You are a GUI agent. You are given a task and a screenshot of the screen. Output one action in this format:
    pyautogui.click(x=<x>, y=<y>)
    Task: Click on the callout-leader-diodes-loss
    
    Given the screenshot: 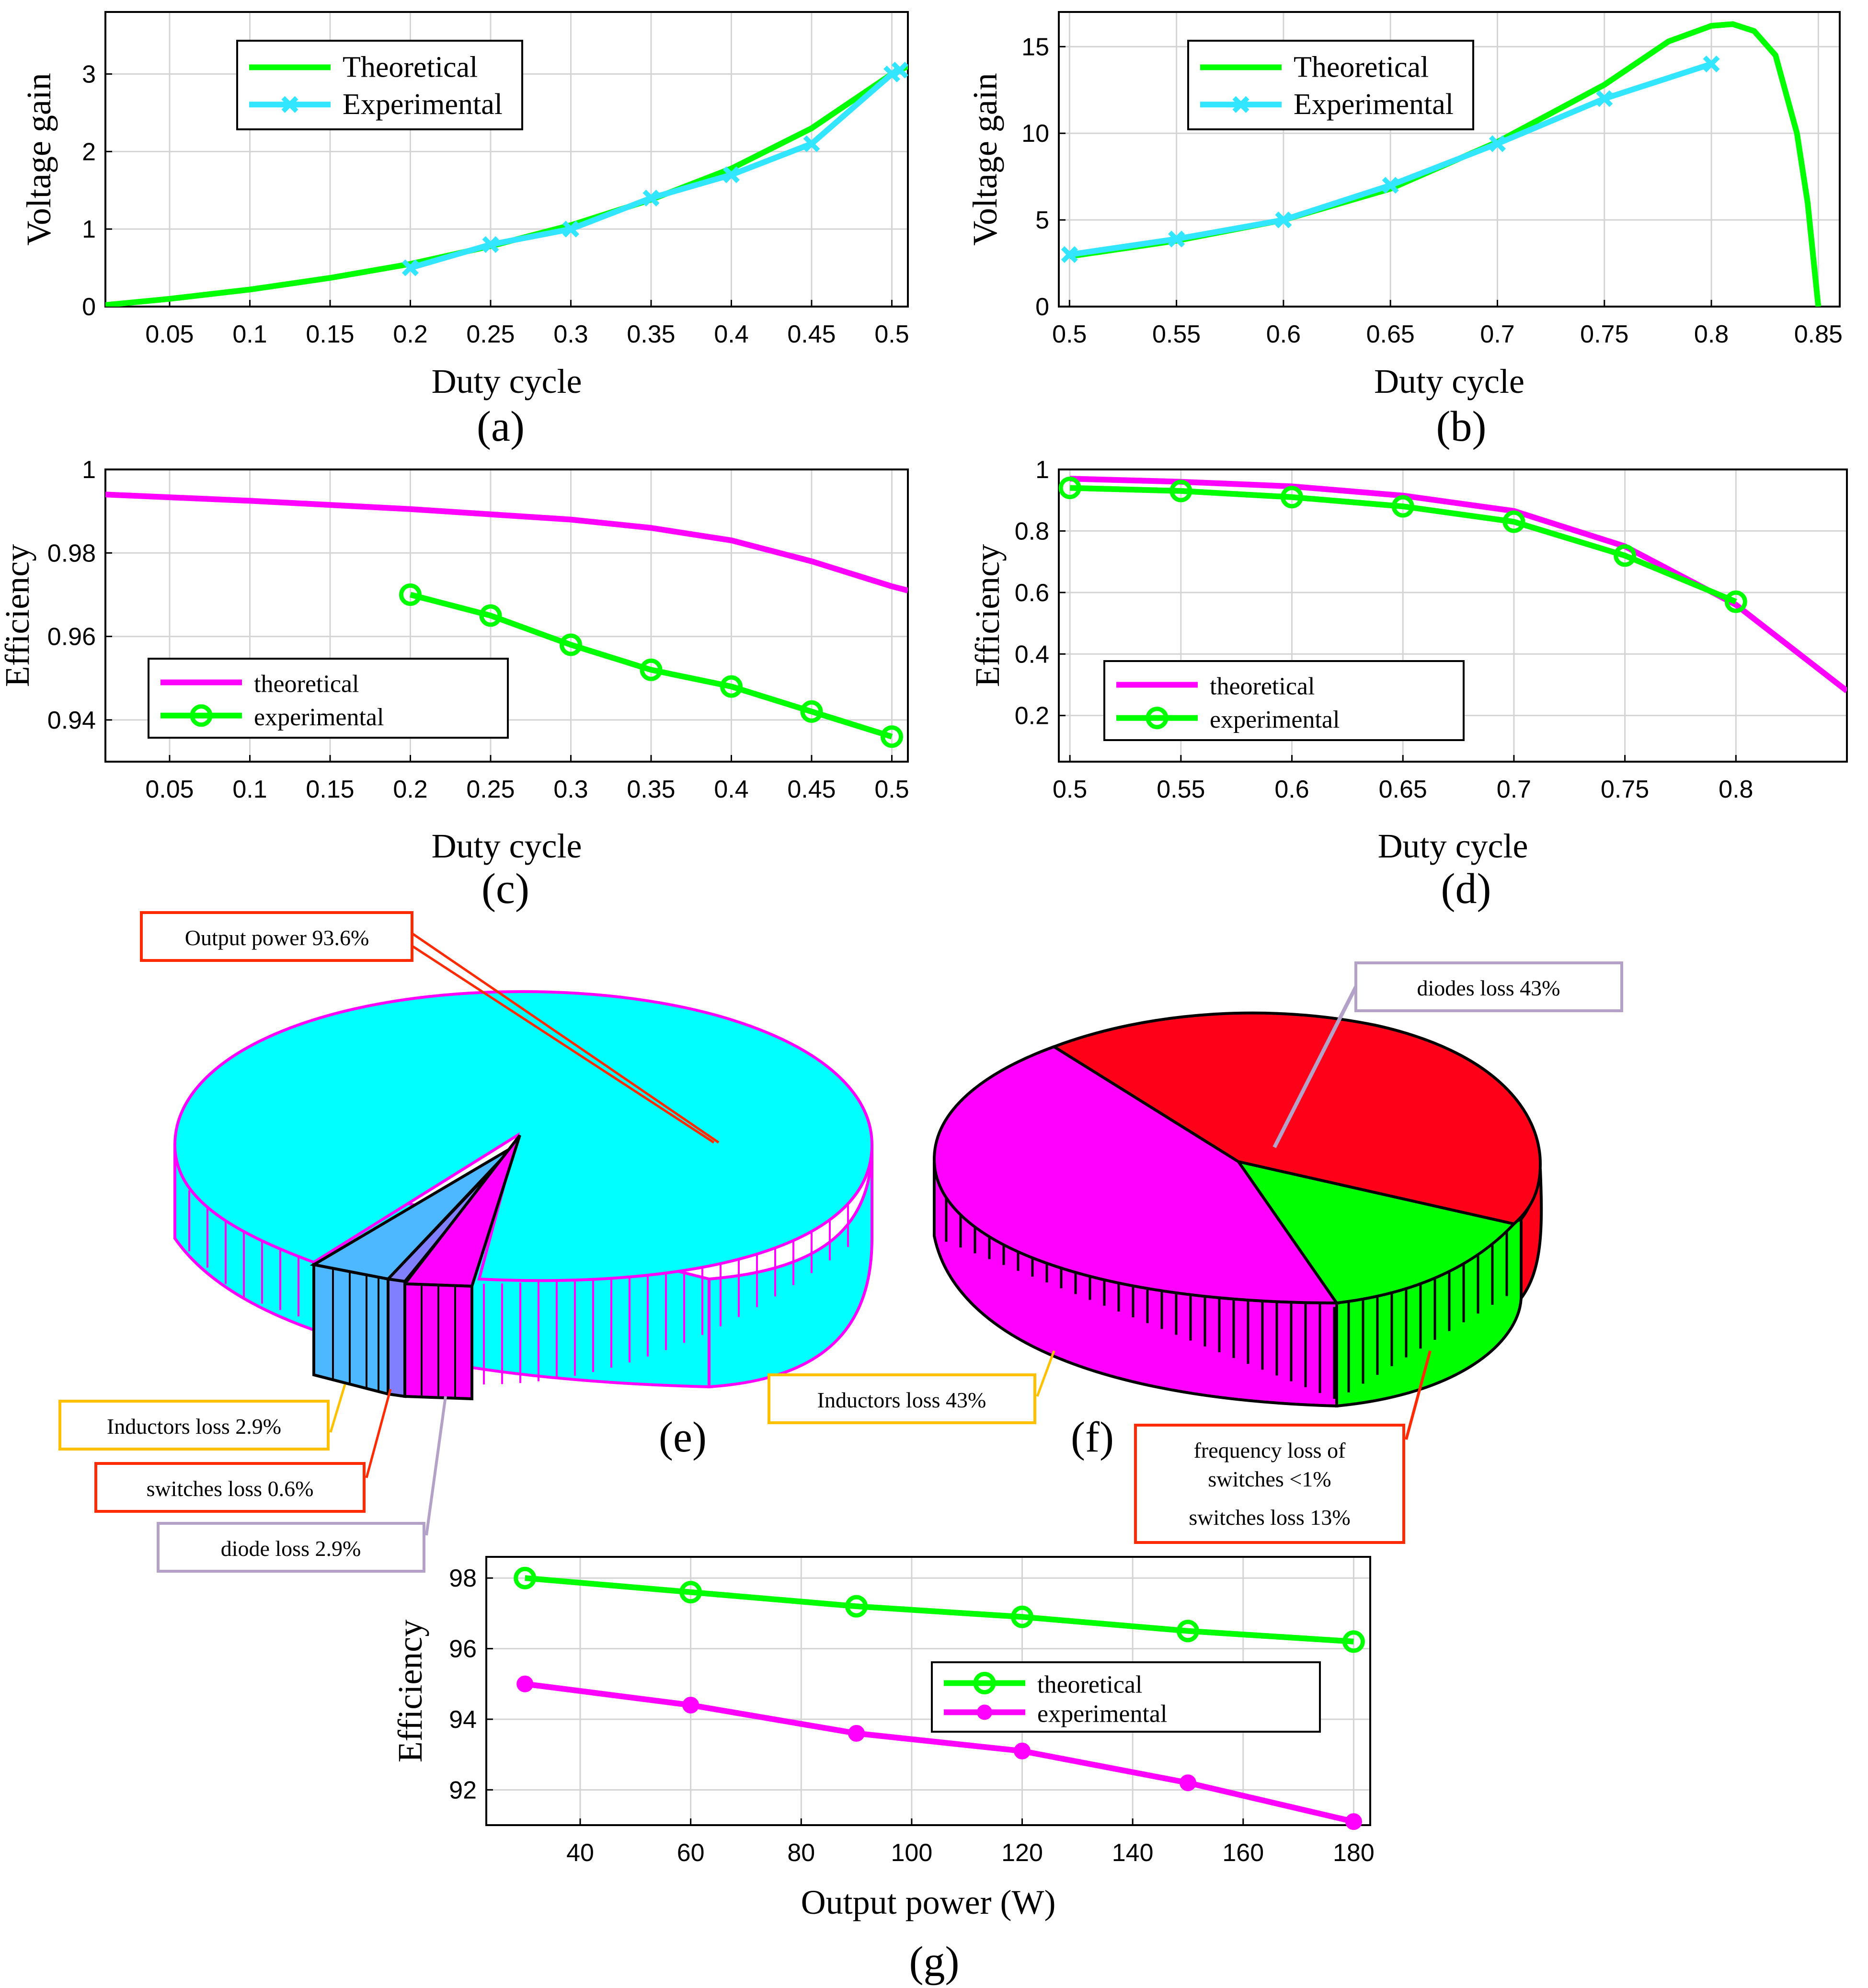 What is the action you would take?
    pyautogui.click(x=1315, y=1067)
    